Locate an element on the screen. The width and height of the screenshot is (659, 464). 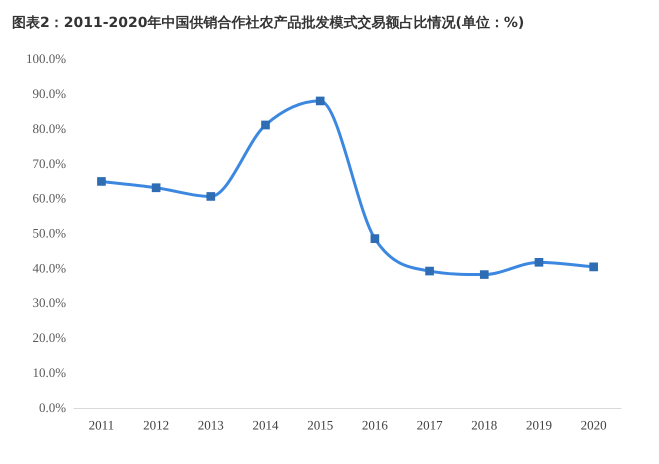
y-tick-label: 20.0% is located at coordinates (49, 338).